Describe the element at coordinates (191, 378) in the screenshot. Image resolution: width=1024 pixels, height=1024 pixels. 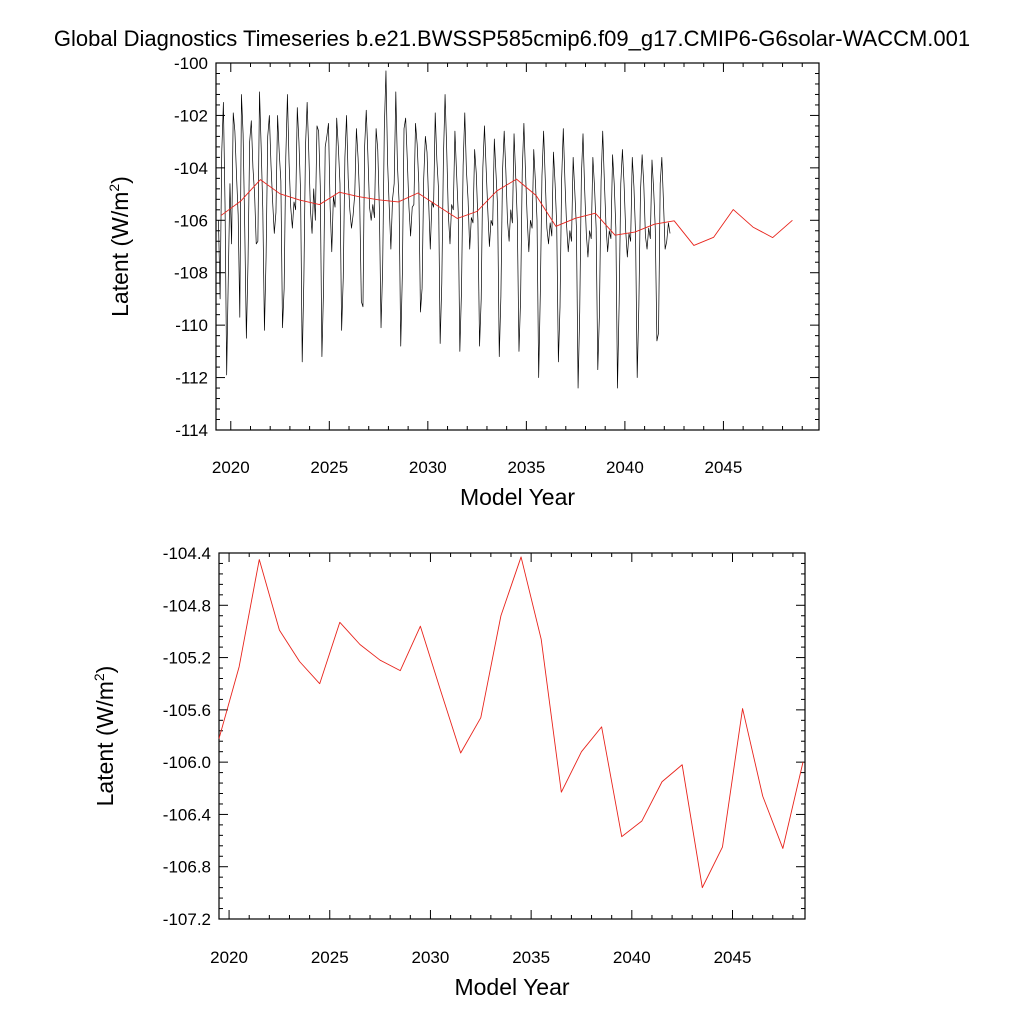
I see `y-tick-label: -112` at that location.